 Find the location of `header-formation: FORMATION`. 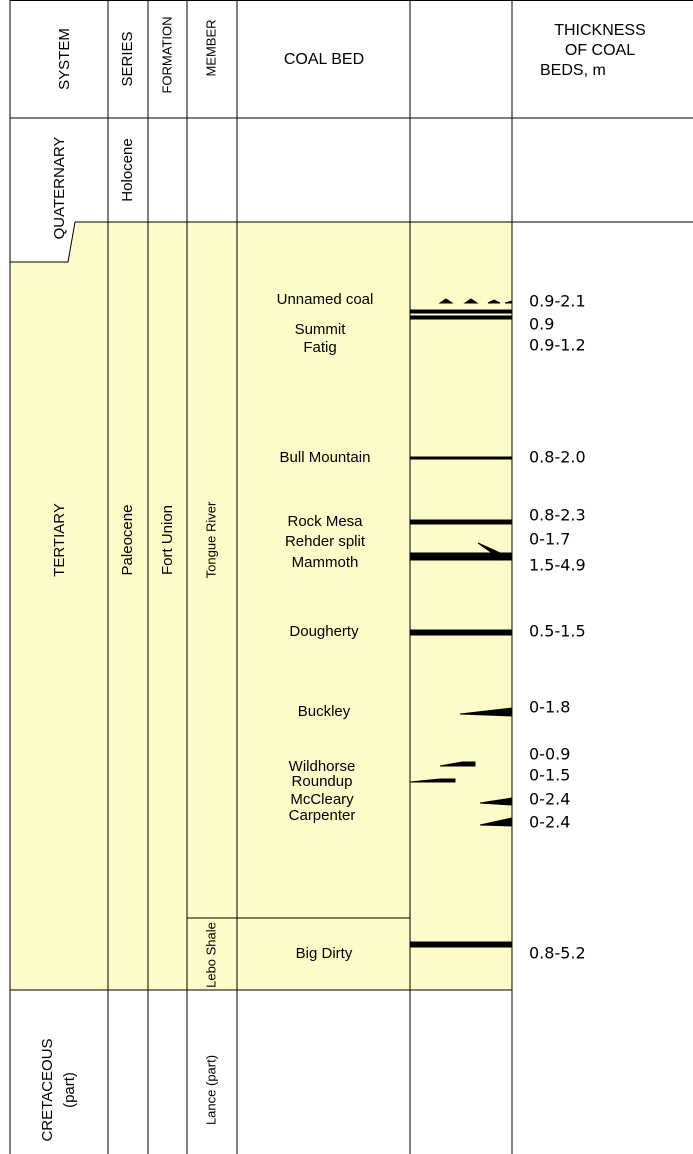

header-formation: FORMATION is located at coordinates (166, 54).